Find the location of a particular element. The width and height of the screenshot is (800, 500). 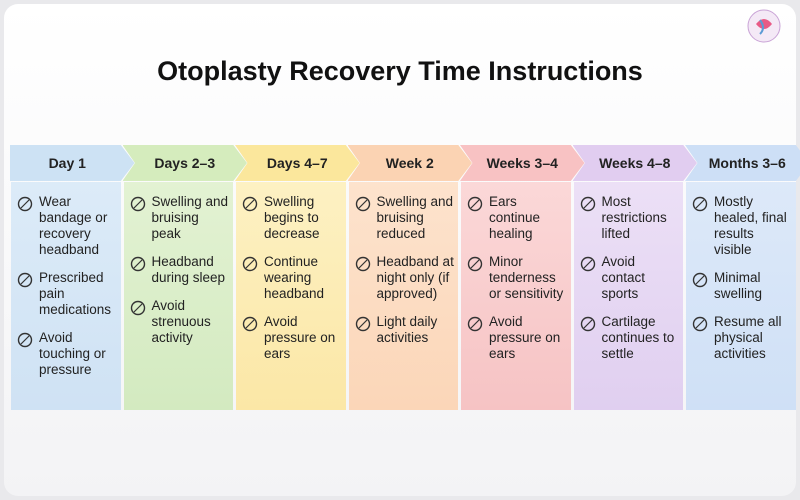

instruction-text: Wear bandage or recovery headband is located at coordinates (73, 225).